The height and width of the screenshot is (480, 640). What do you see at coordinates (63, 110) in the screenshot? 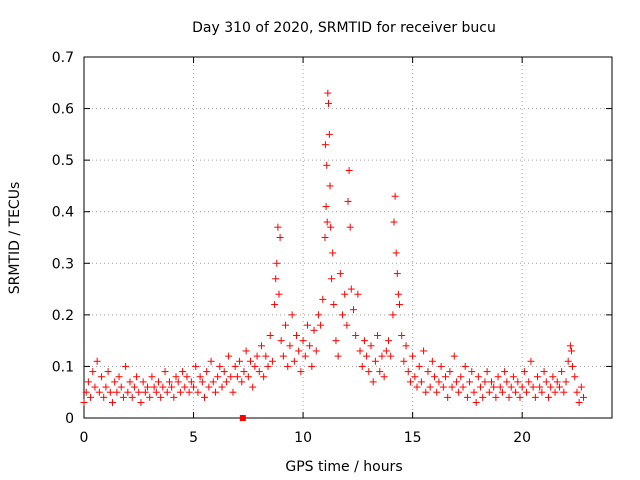
I see `y-tick-label: 0.6` at bounding box center [63, 110].